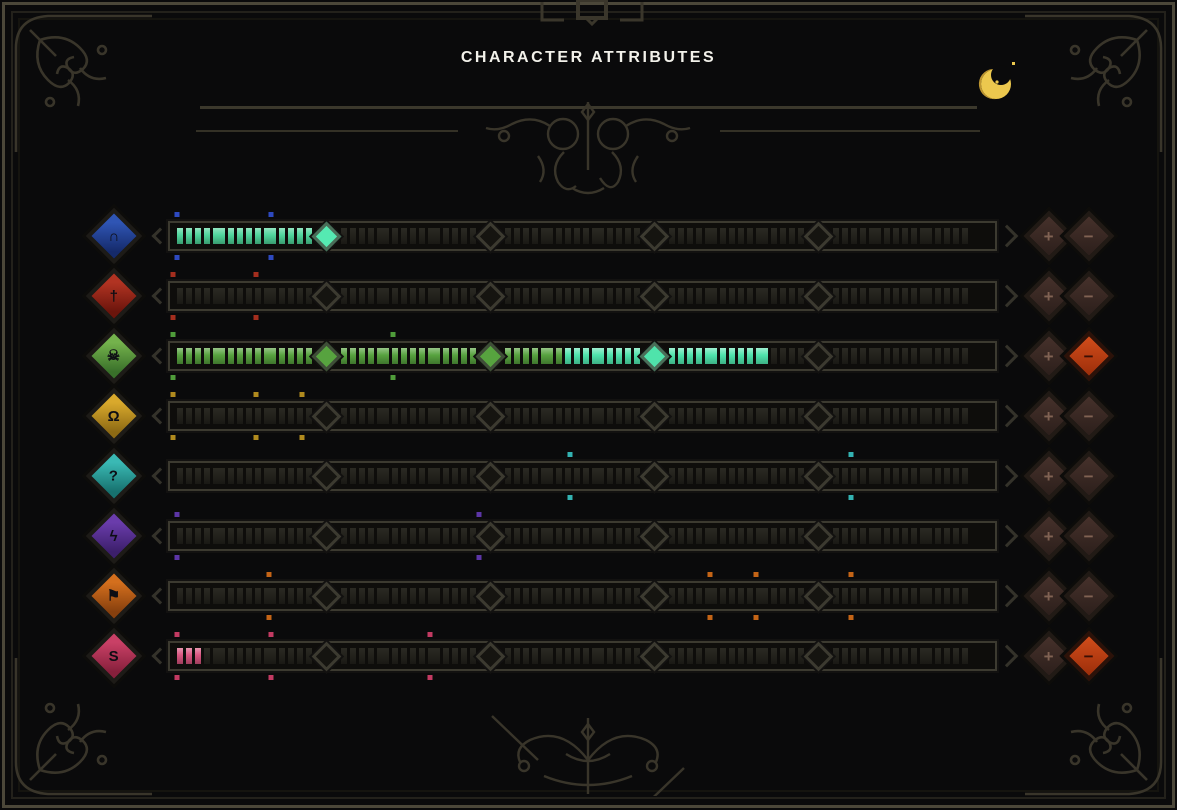 Image resolution: width=1177 pixels, height=810 pixels. What do you see at coordinates (1089, 476) in the screenshot?
I see `minus-button-teal: −` at bounding box center [1089, 476].